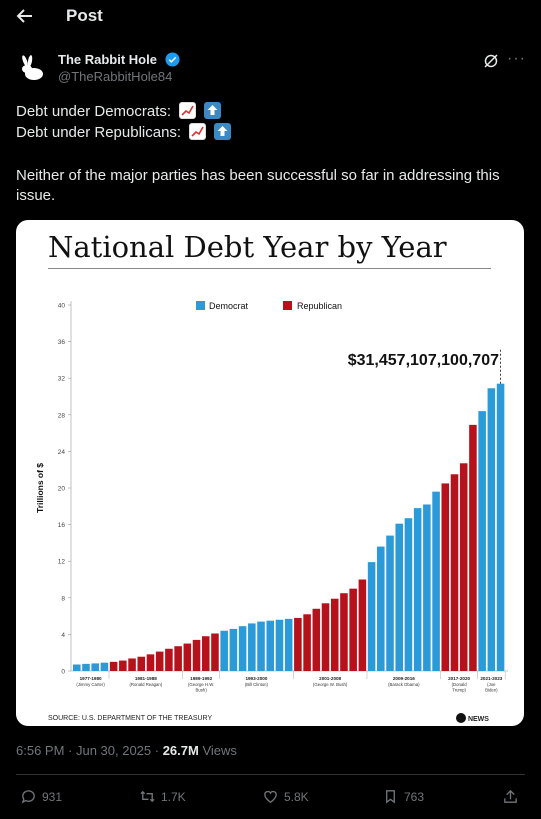 This screenshot has width=541, height=819. I want to click on post-timestamp: 6:56 PM · Jun 30, 2025 · 26.7M Views, so click(126, 750).